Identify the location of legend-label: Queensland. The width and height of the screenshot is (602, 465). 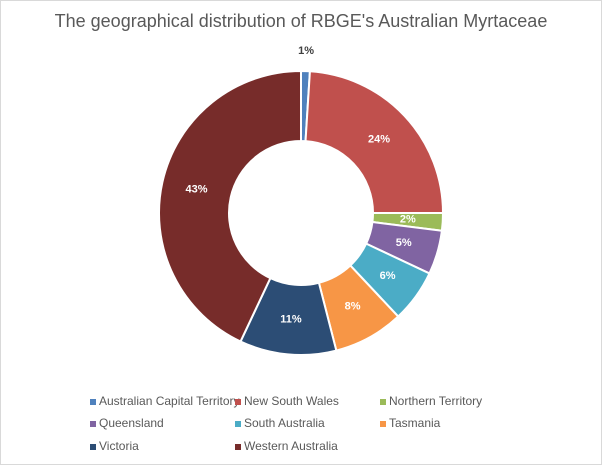
(131, 423).